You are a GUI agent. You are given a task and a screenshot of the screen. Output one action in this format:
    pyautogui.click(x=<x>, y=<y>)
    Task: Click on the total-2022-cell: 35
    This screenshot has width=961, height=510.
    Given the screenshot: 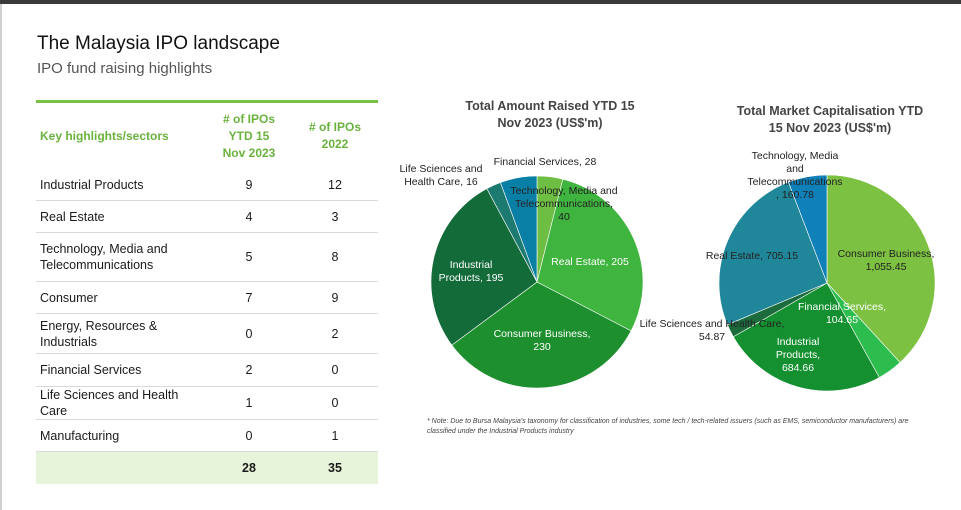 What is the action you would take?
    pyautogui.click(x=335, y=467)
    